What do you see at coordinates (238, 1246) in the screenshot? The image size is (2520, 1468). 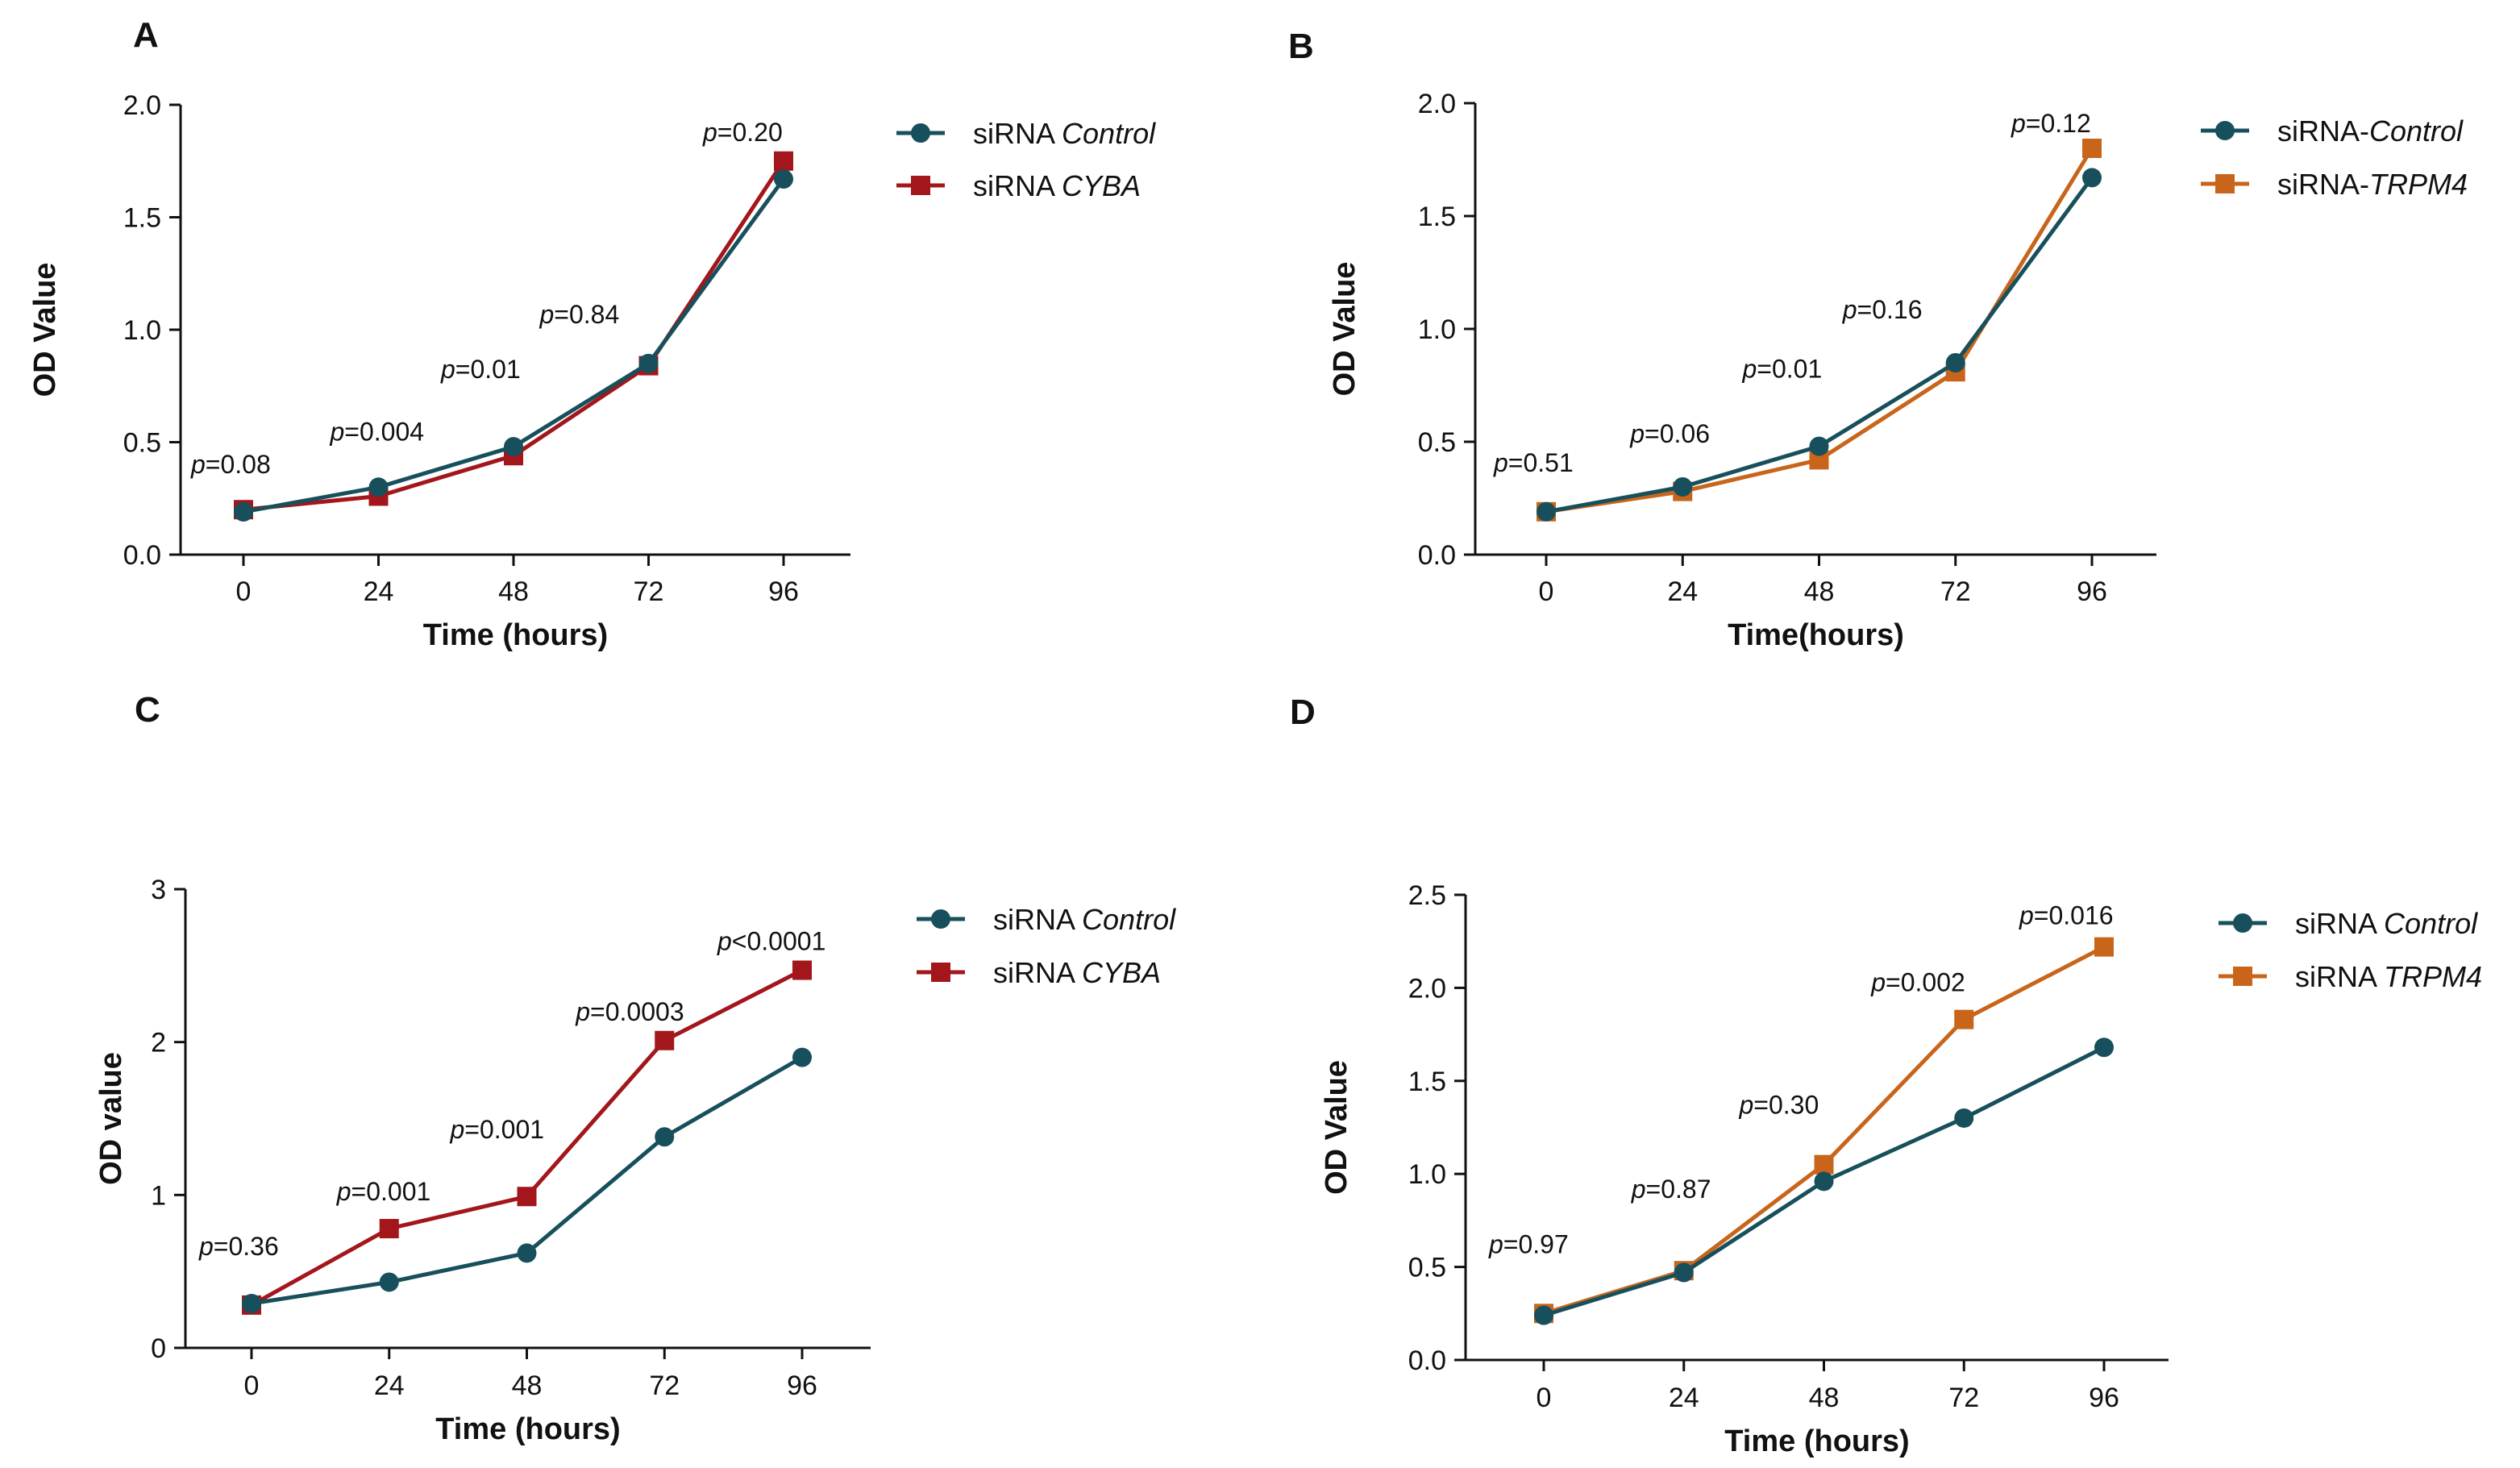 I see `p-value-label: p=0.36` at bounding box center [238, 1246].